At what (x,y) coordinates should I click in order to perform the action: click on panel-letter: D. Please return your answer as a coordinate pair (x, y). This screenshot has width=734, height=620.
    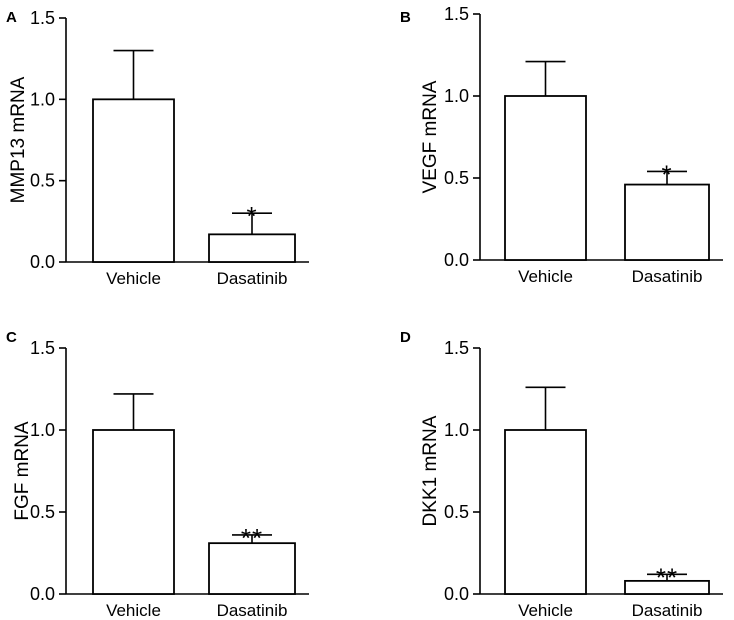
    Looking at the image, I should click on (405, 337).